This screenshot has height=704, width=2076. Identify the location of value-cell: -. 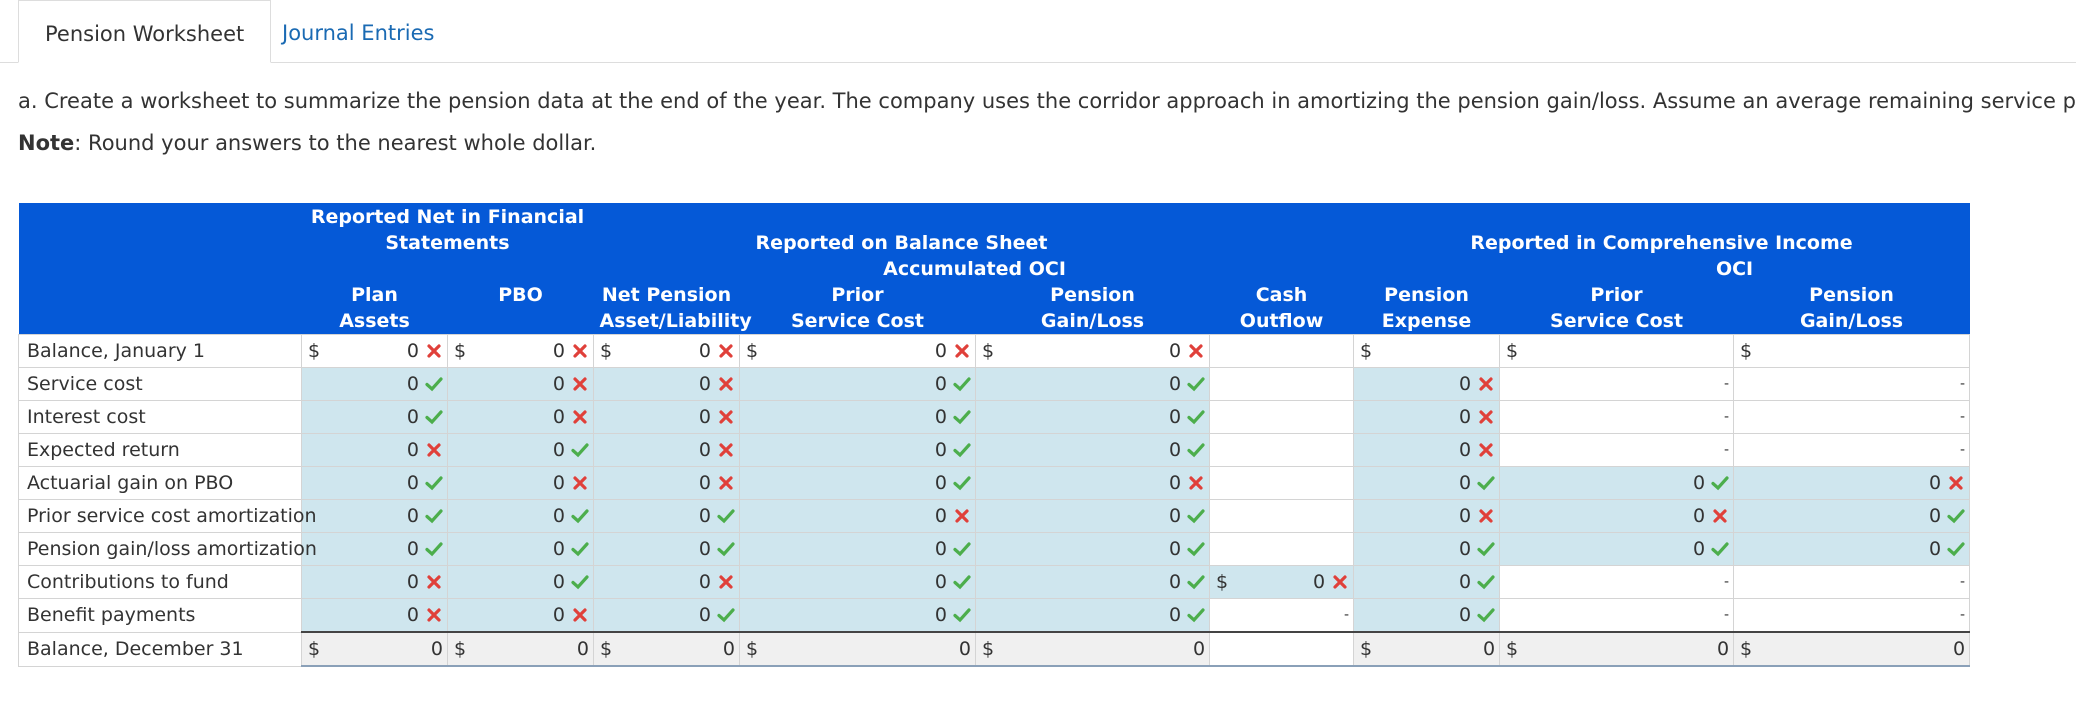
(1617, 417).